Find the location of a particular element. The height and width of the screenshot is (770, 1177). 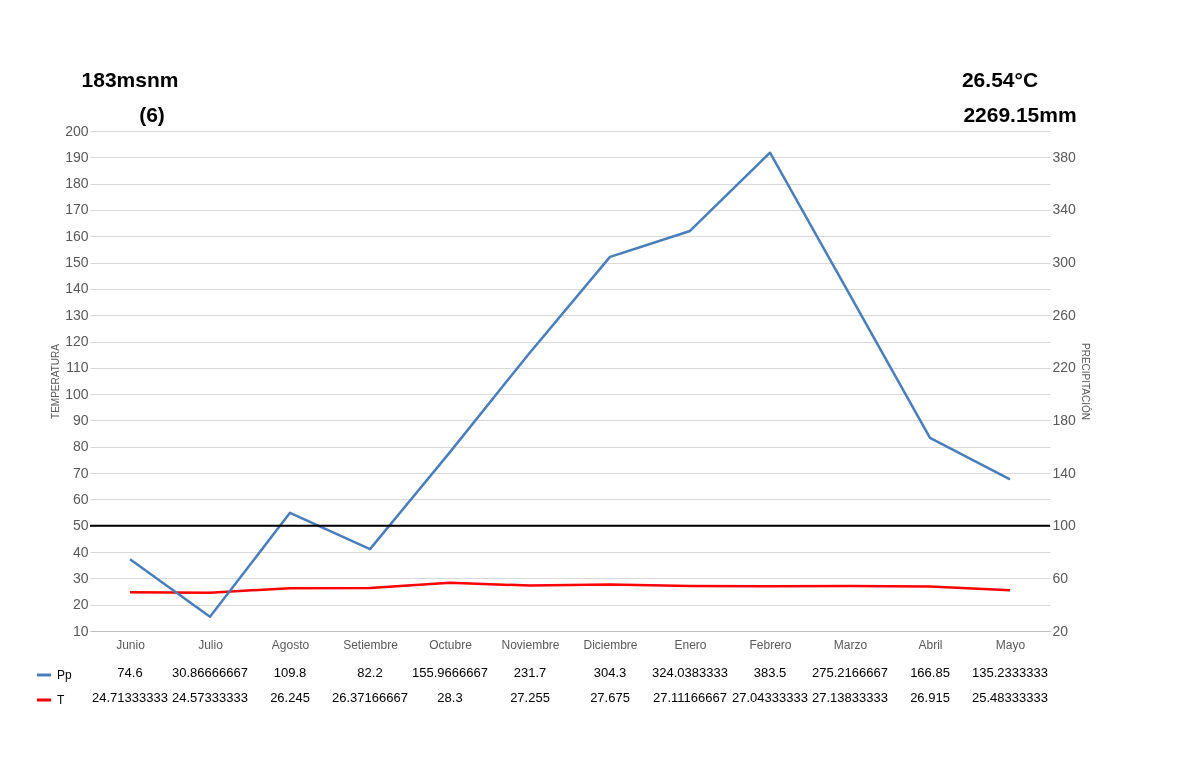

data-label: 27.11166667 is located at coordinates (690, 697).